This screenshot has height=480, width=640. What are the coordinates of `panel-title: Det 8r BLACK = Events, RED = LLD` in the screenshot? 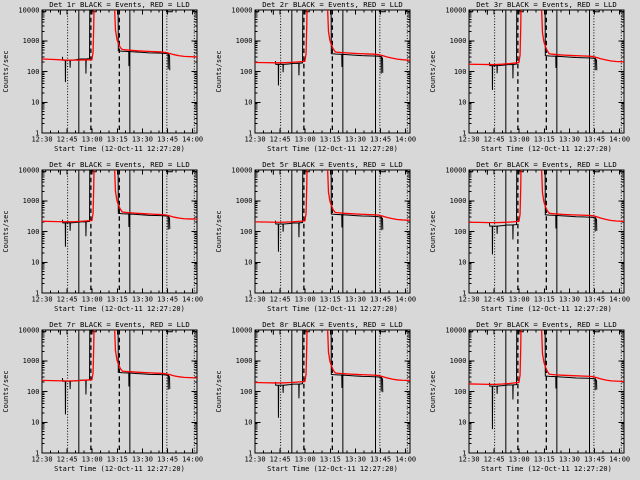 It's located at (333, 324).